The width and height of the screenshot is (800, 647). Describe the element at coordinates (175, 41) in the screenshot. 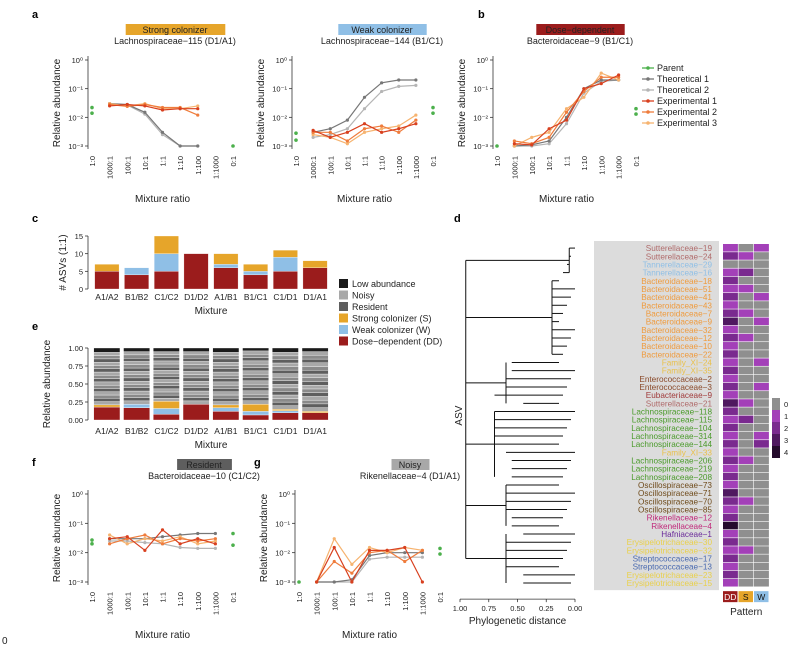

I see `chart-subtitle: Lachnospiraceae−115 (D1/A1)` at that location.